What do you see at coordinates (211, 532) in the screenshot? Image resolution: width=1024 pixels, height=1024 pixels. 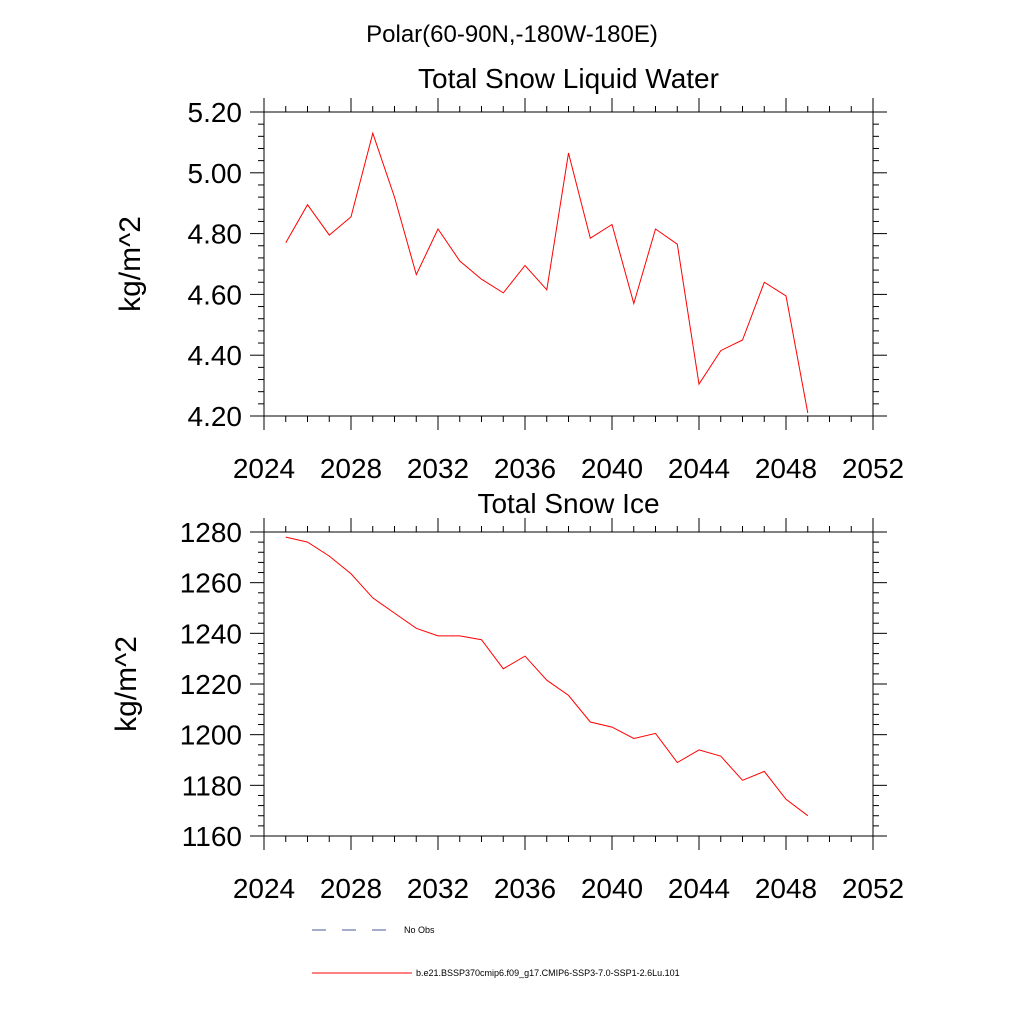 I see `y-tick-label: 1280` at bounding box center [211, 532].